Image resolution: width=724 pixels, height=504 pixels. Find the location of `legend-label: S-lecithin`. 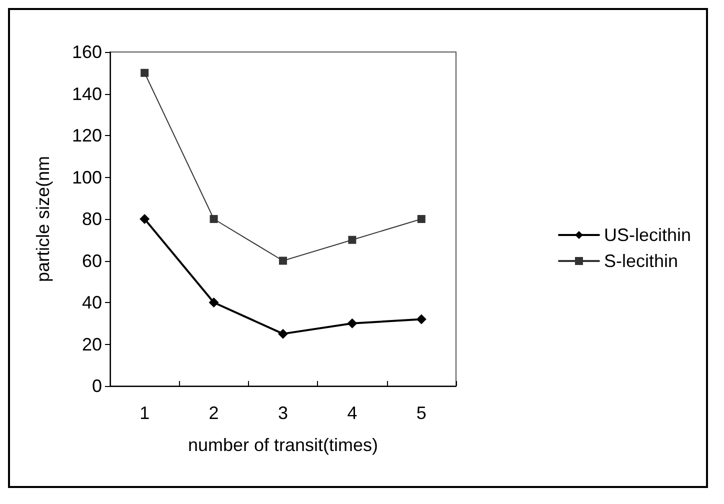

legend-label: S-lecithin is located at coordinates (641, 261).